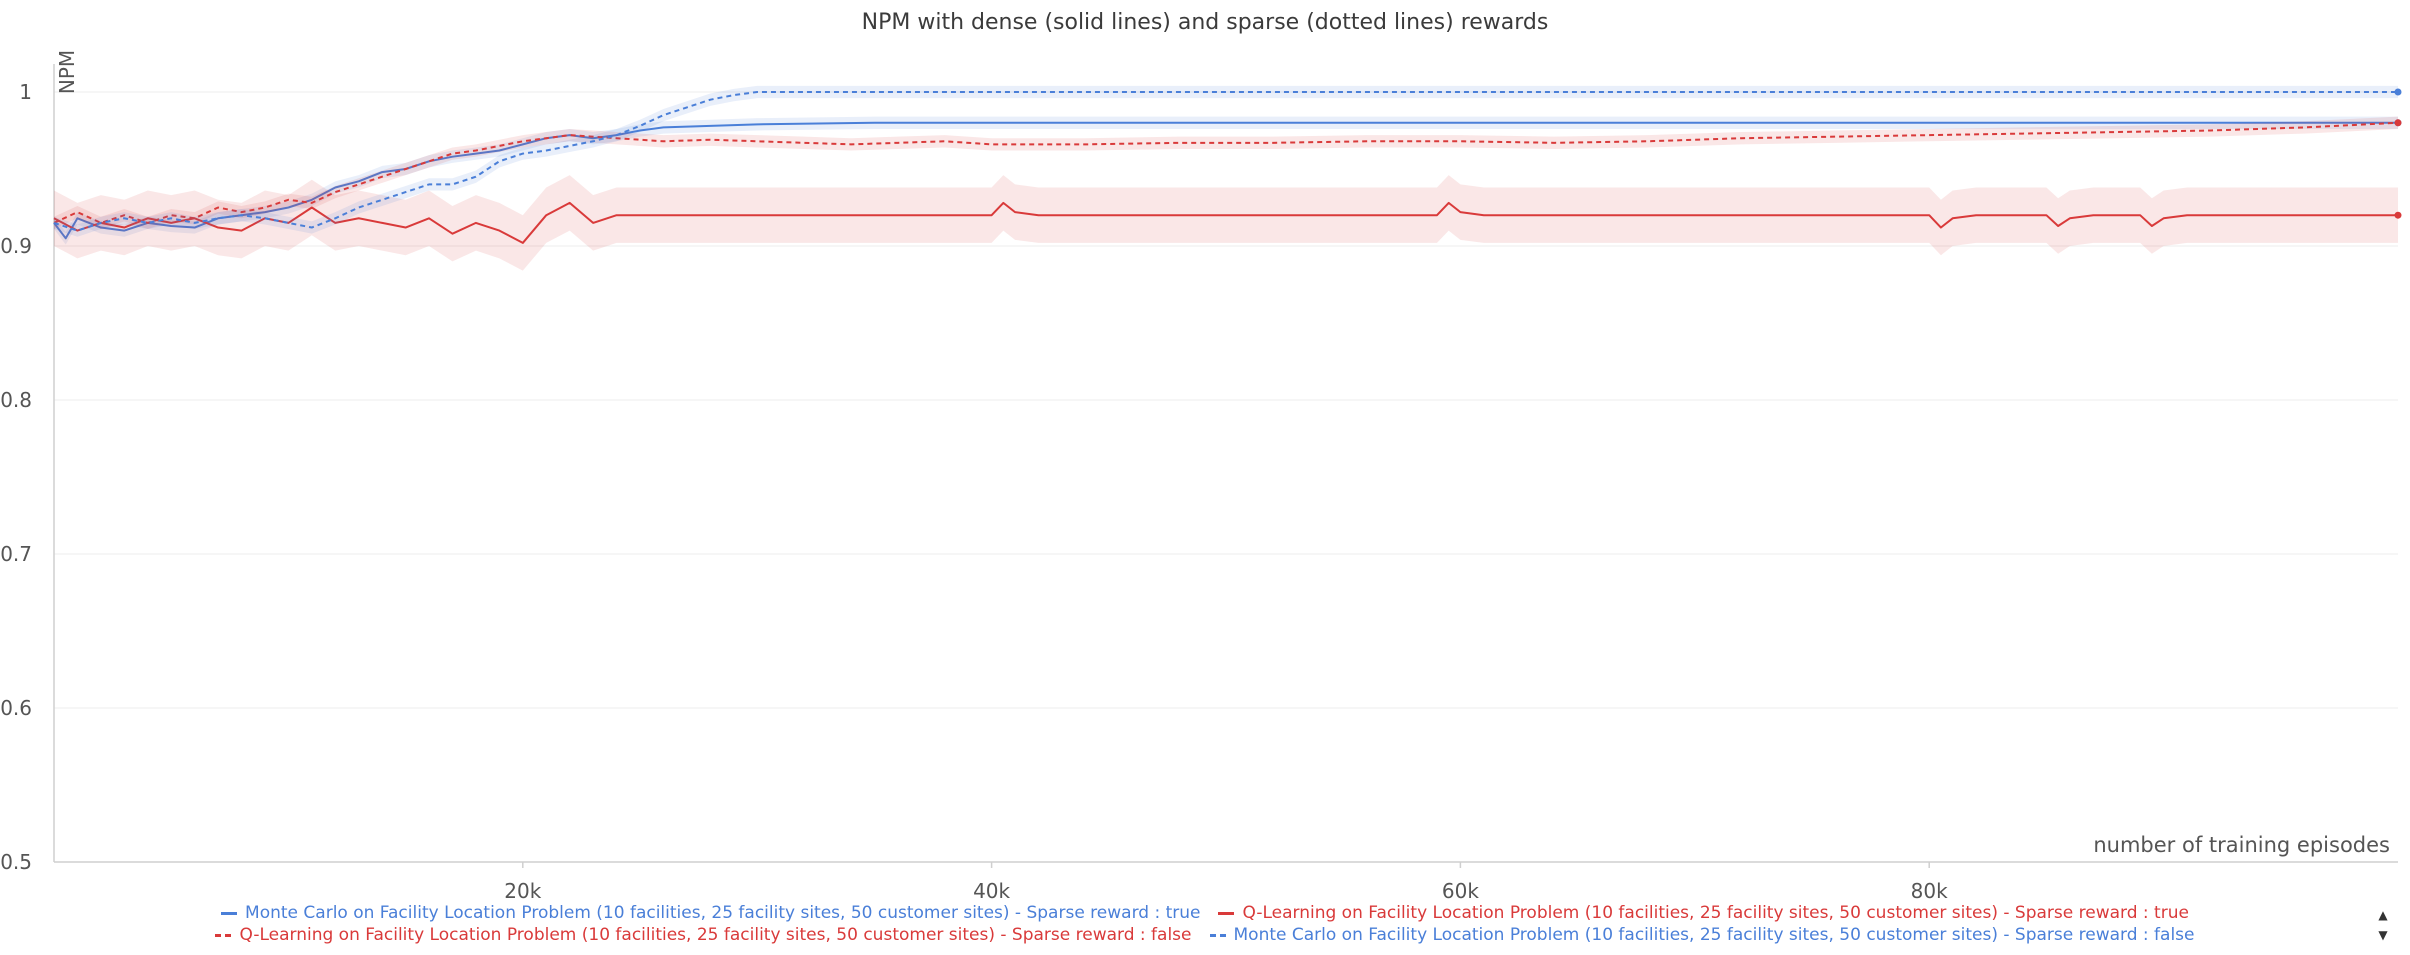 The image size is (2410, 955). I want to click on series-1-line, so click(1225, 222).